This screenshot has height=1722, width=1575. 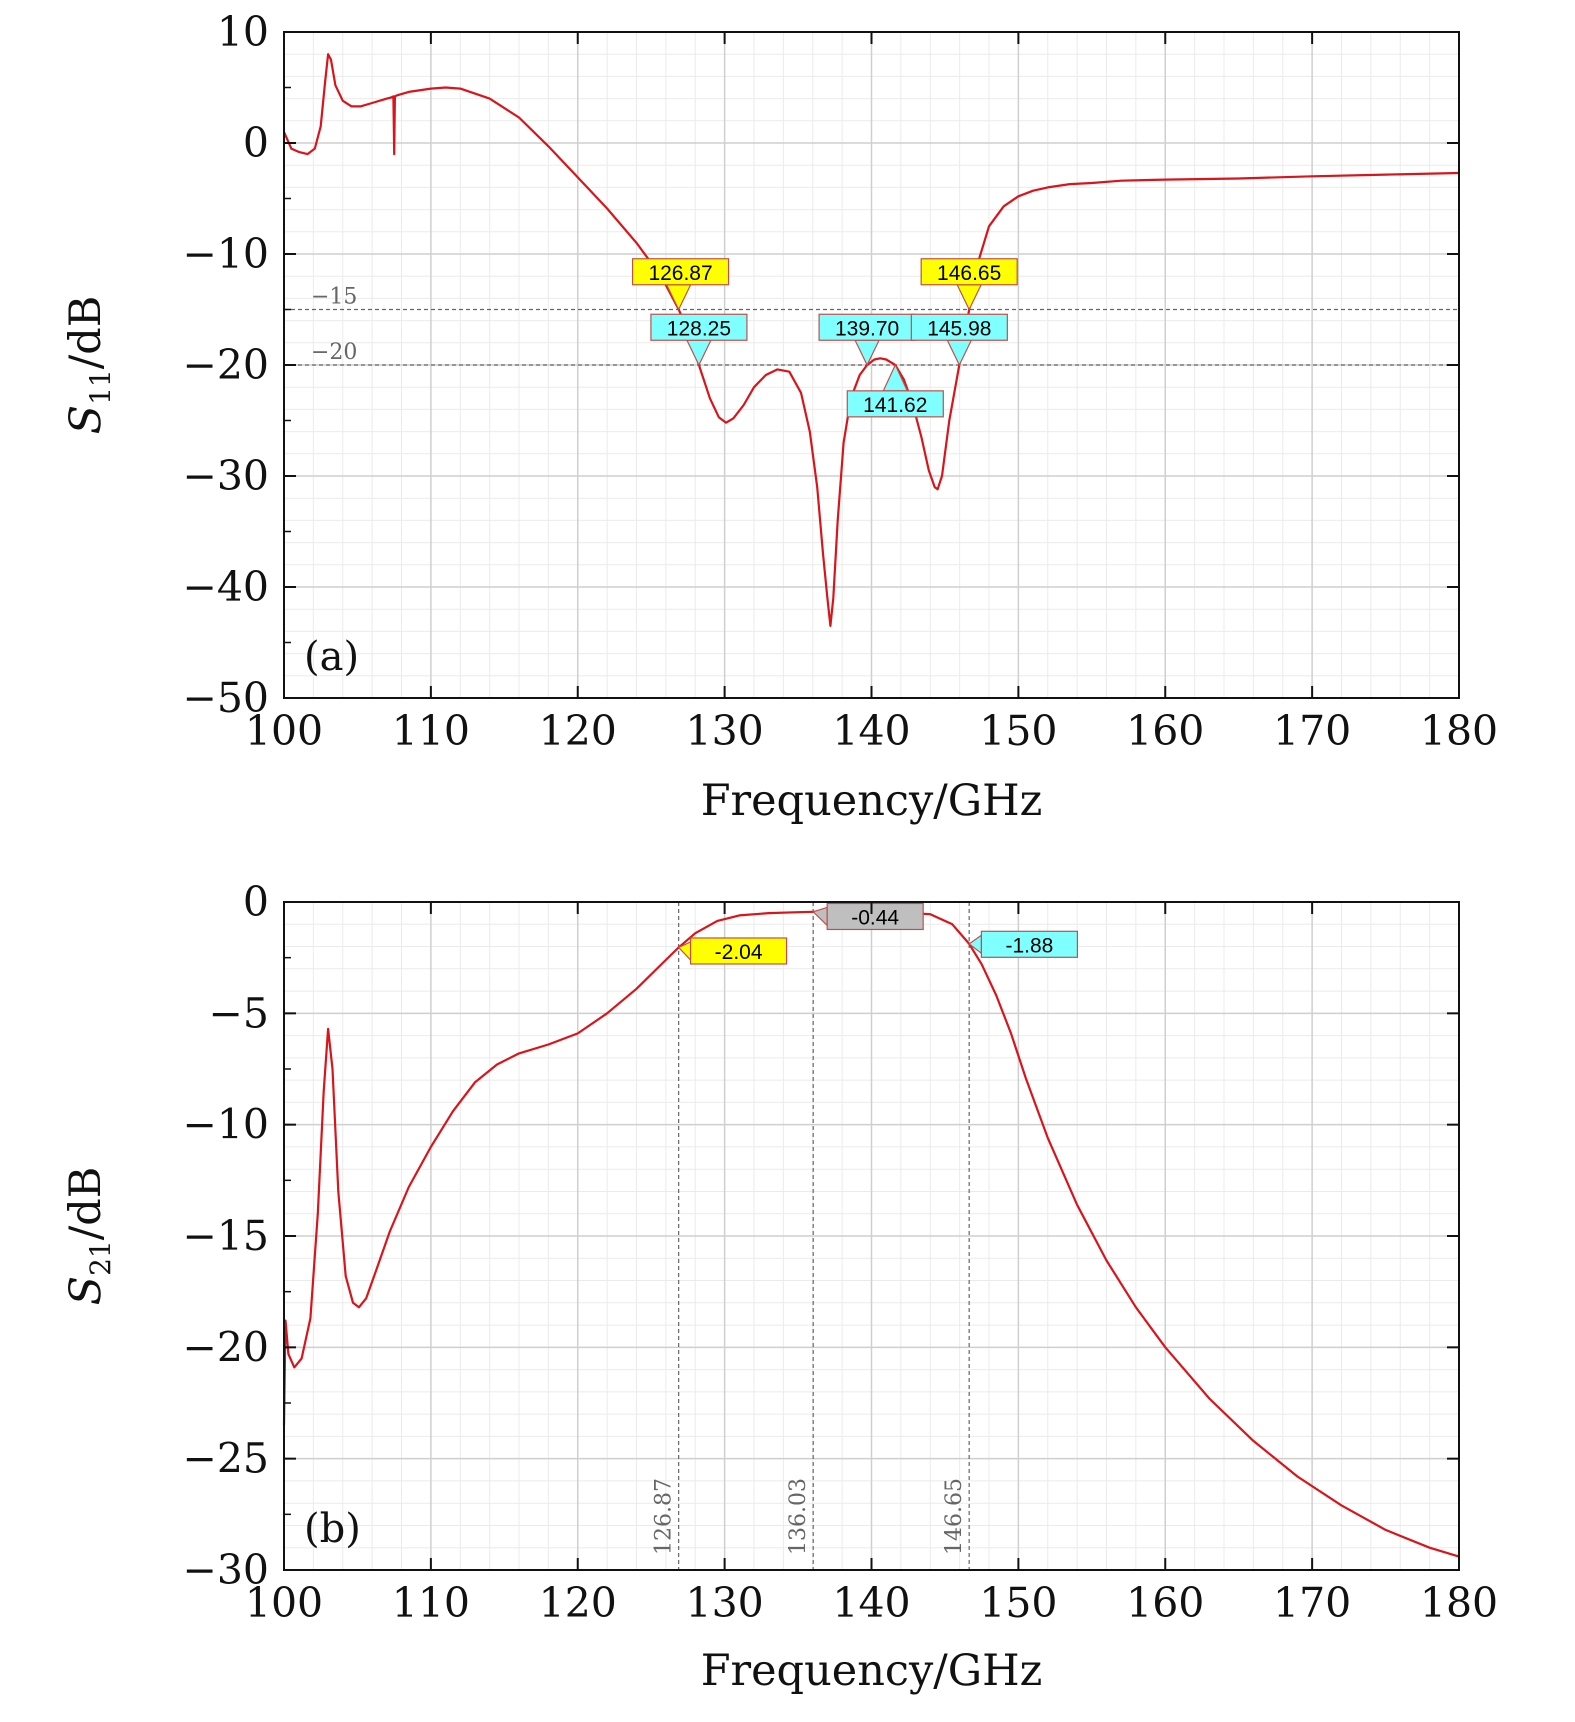 I want to click on marker-value-label: -1.88, so click(x=1029, y=945).